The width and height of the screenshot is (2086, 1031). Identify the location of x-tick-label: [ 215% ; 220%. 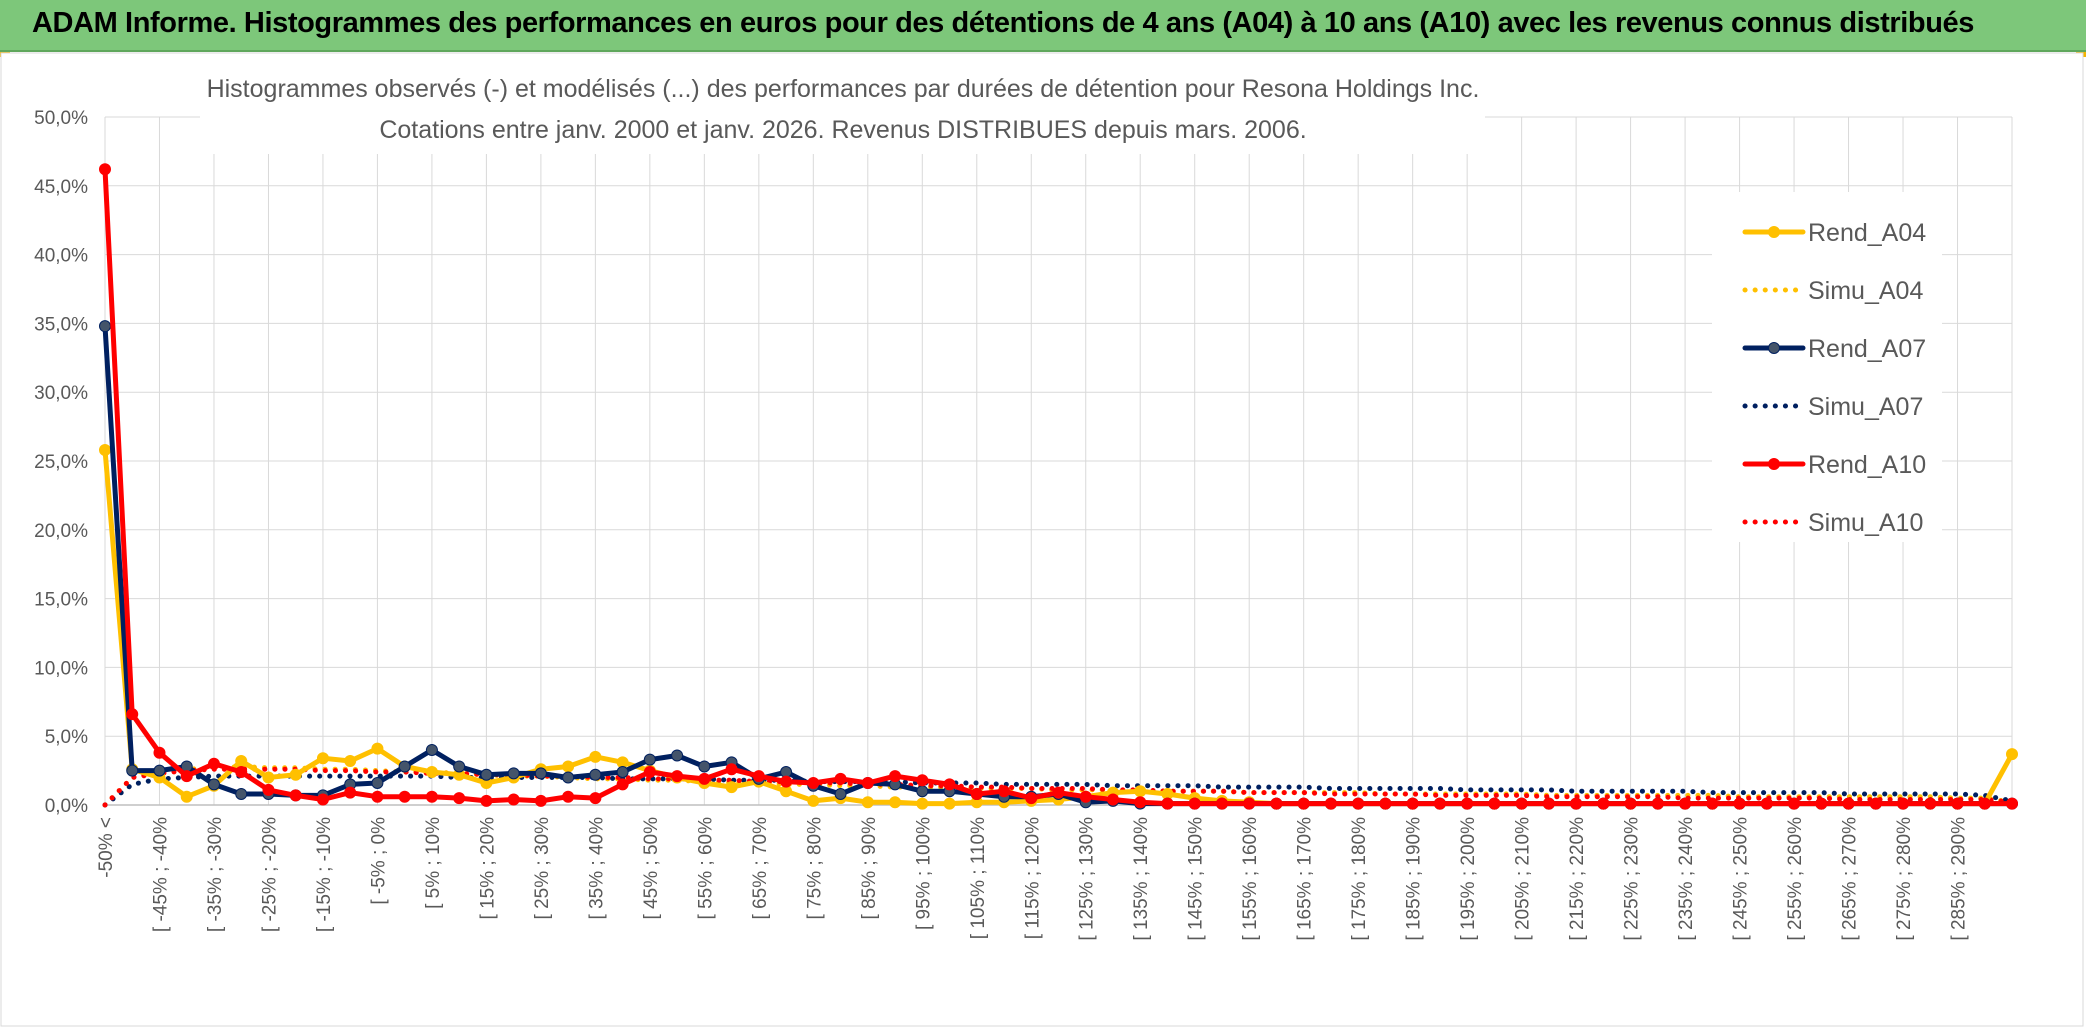
(1577, 879).